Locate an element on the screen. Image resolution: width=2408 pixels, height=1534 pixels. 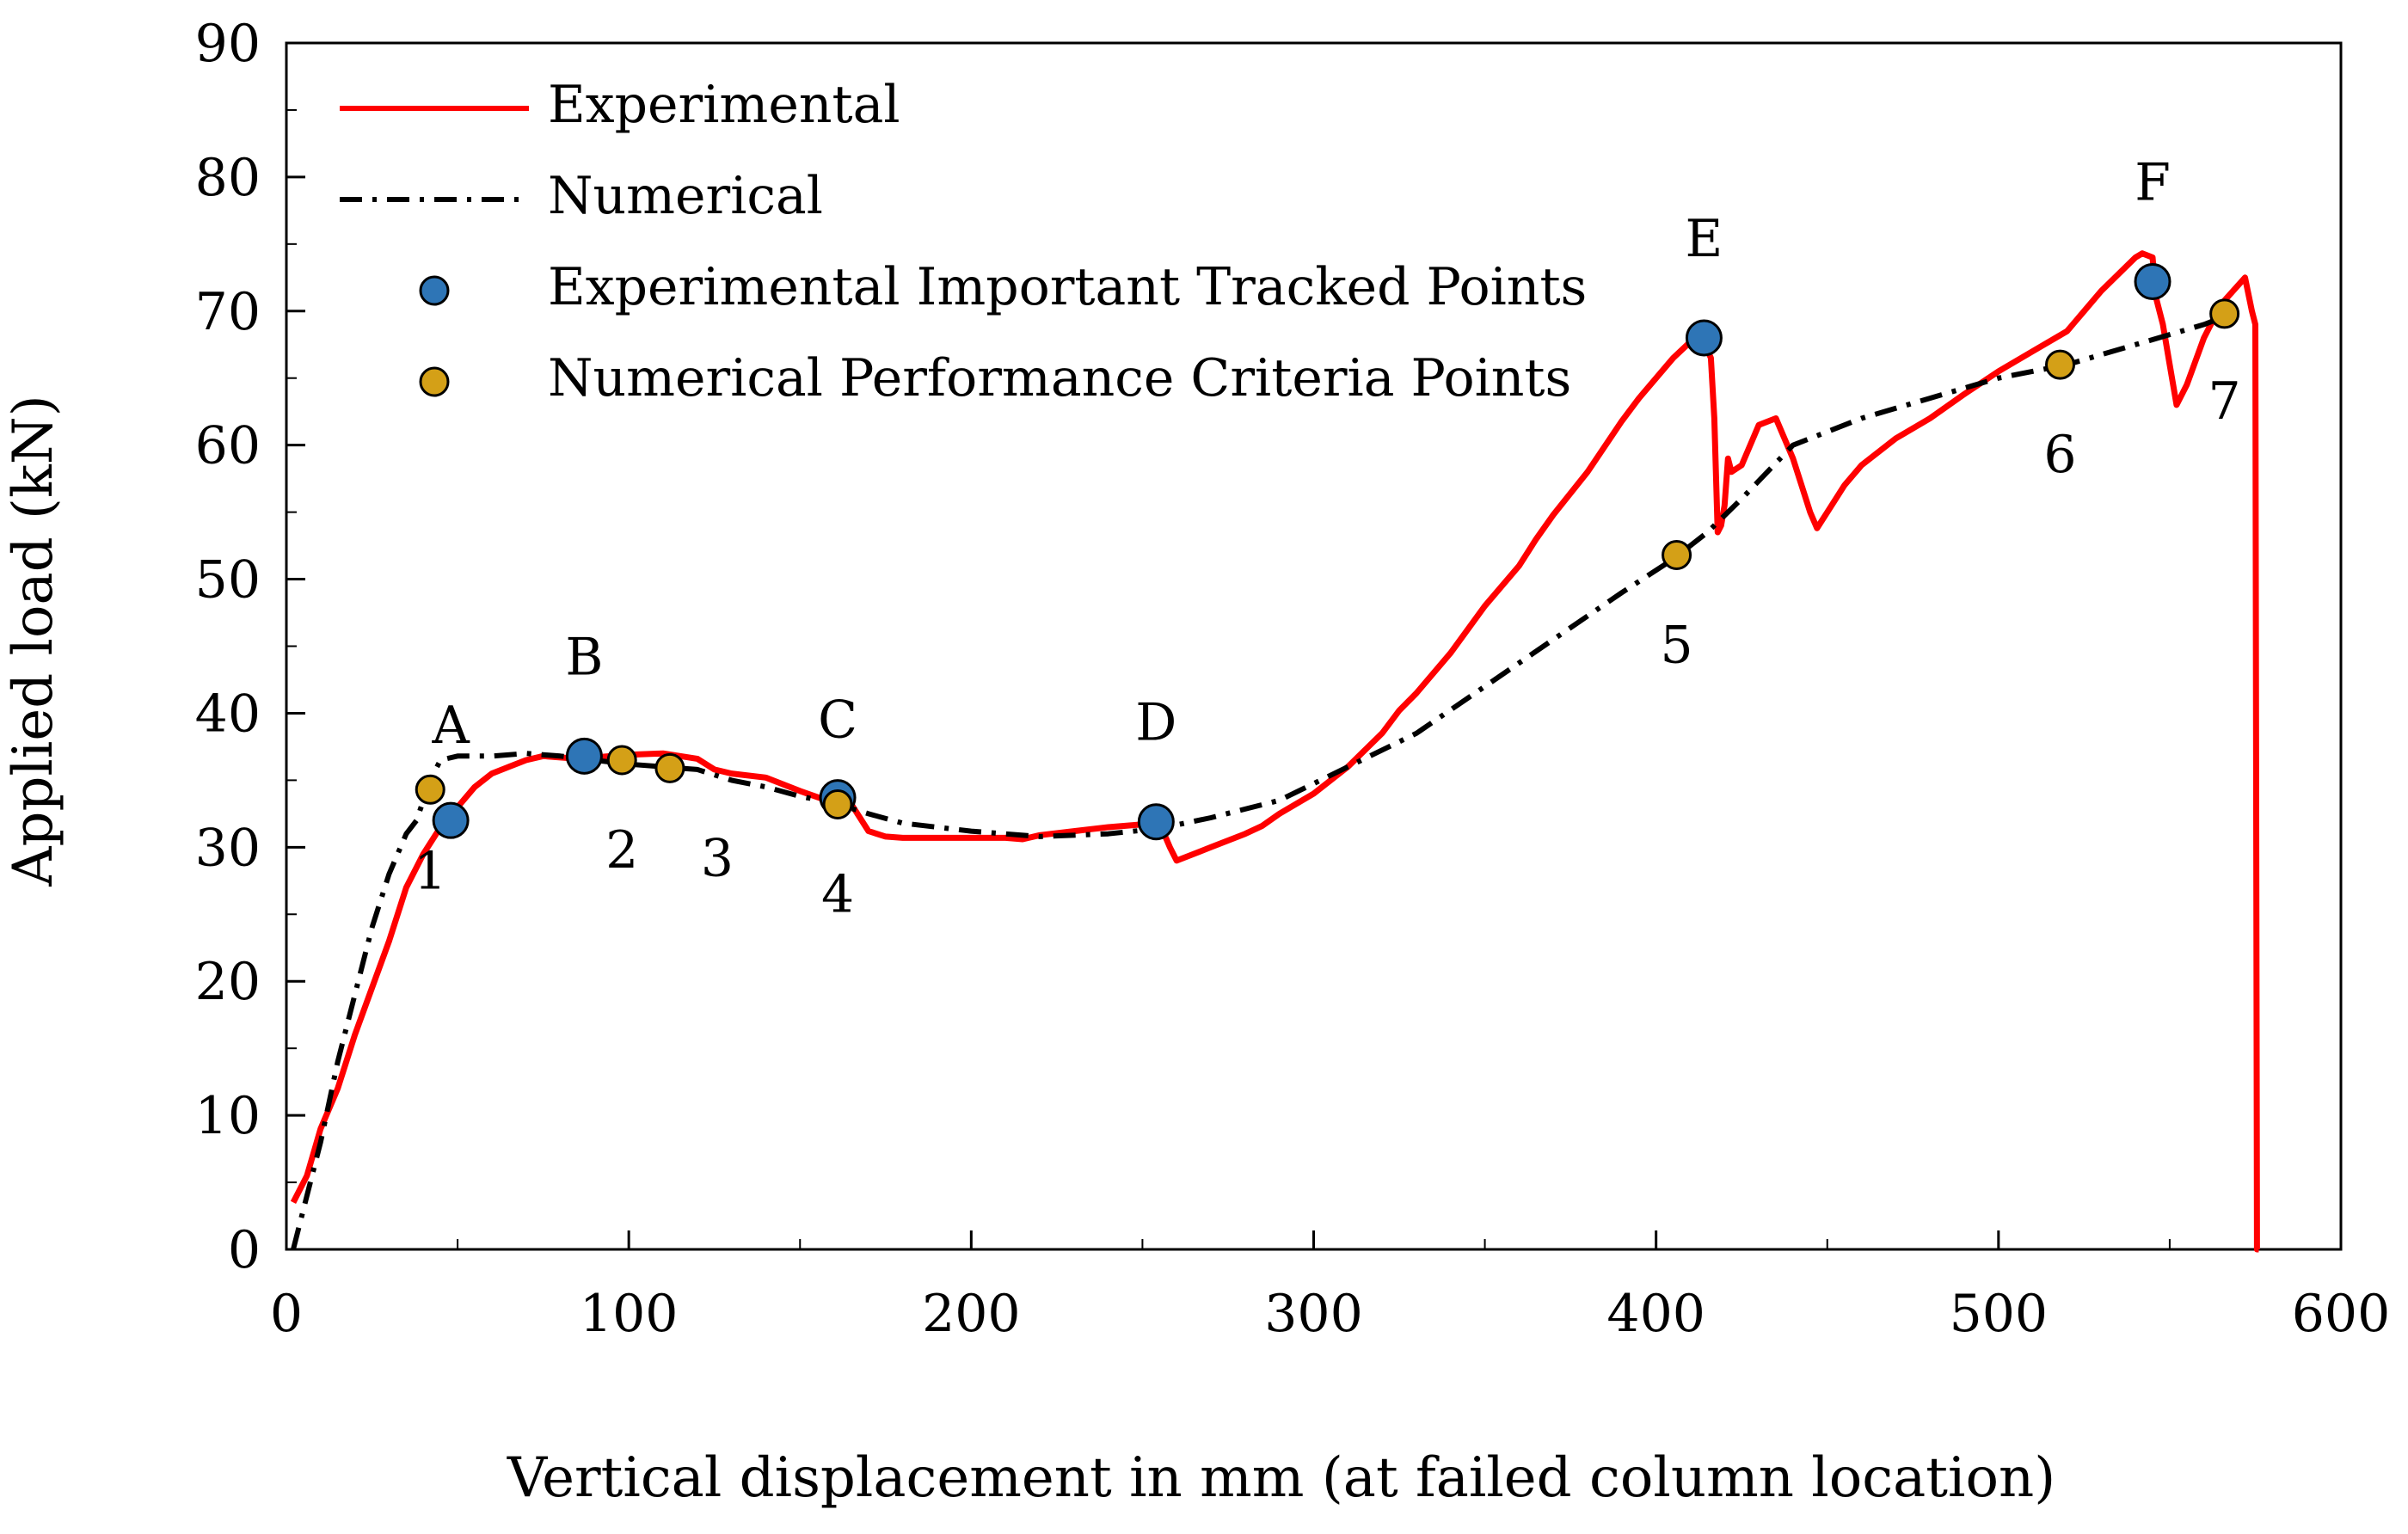
criteria-point-label: 2 is located at coordinates (621, 850).